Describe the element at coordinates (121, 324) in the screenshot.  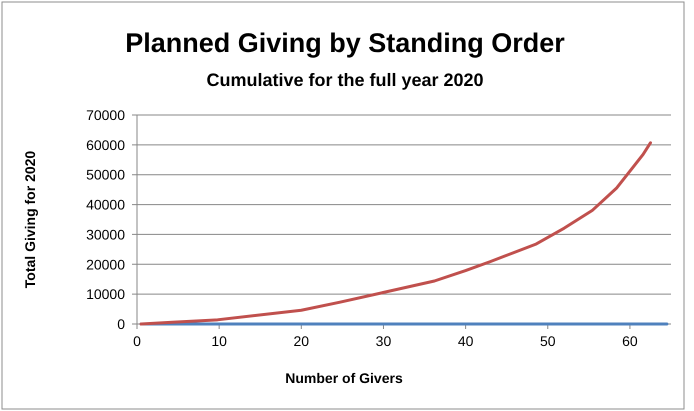
I see `y-tick-label: 0` at that location.